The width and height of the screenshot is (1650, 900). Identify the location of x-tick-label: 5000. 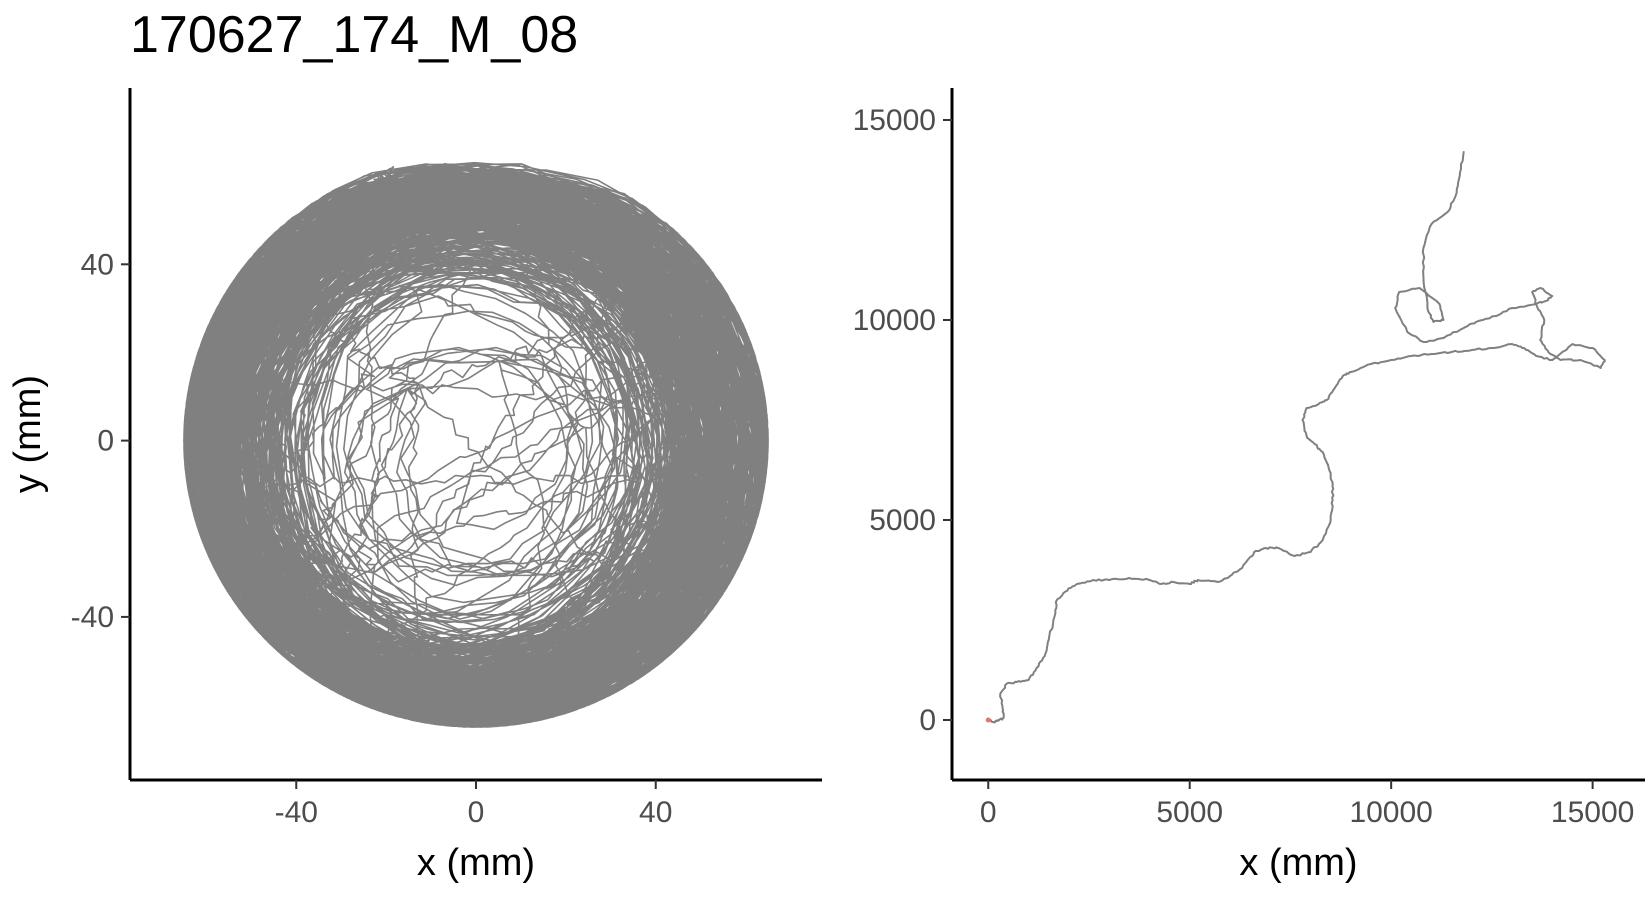
(1189, 812).